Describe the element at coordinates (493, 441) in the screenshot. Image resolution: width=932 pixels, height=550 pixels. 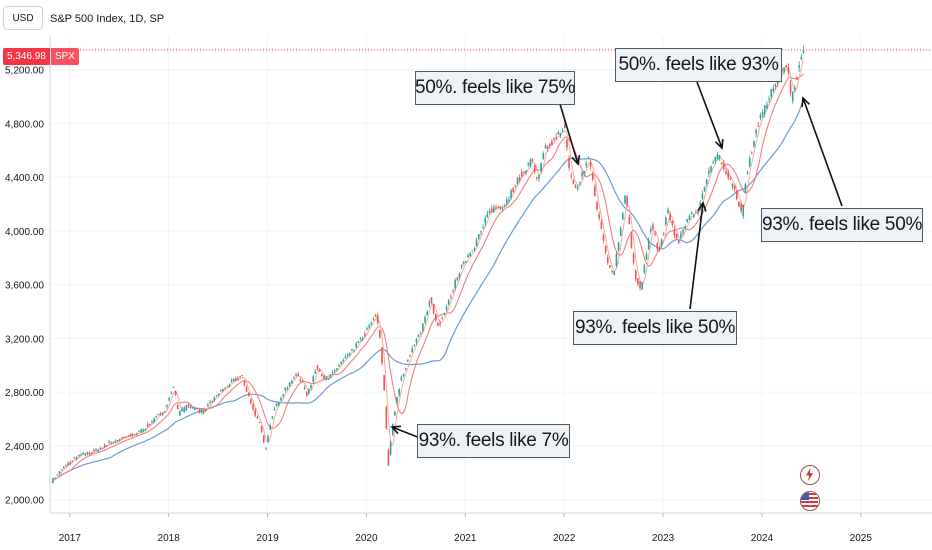
I see `annotation-box-5: 93%. feels like 7%` at that location.